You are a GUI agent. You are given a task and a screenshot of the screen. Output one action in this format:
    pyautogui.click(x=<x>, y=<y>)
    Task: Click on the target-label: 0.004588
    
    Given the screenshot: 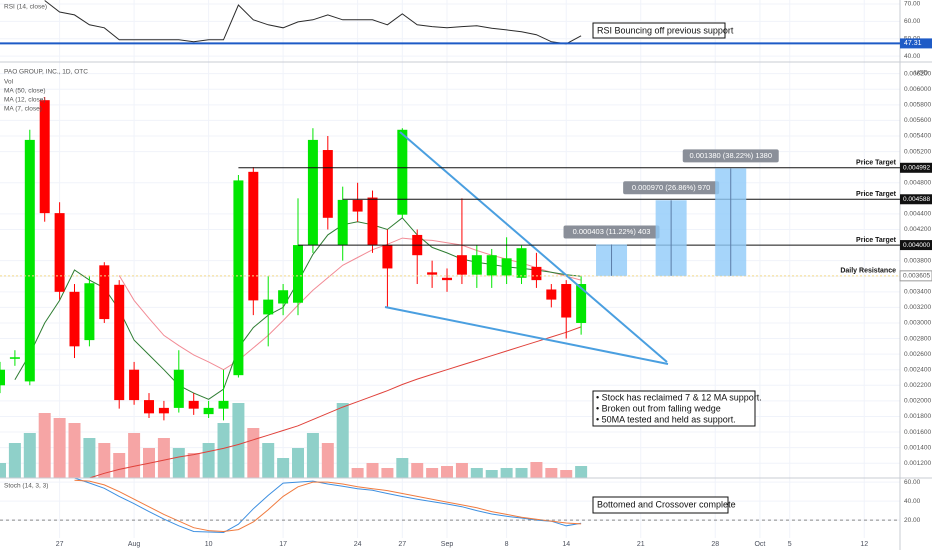 What is the action you would take?
    pyautogui.click(x=916, y=199)
    